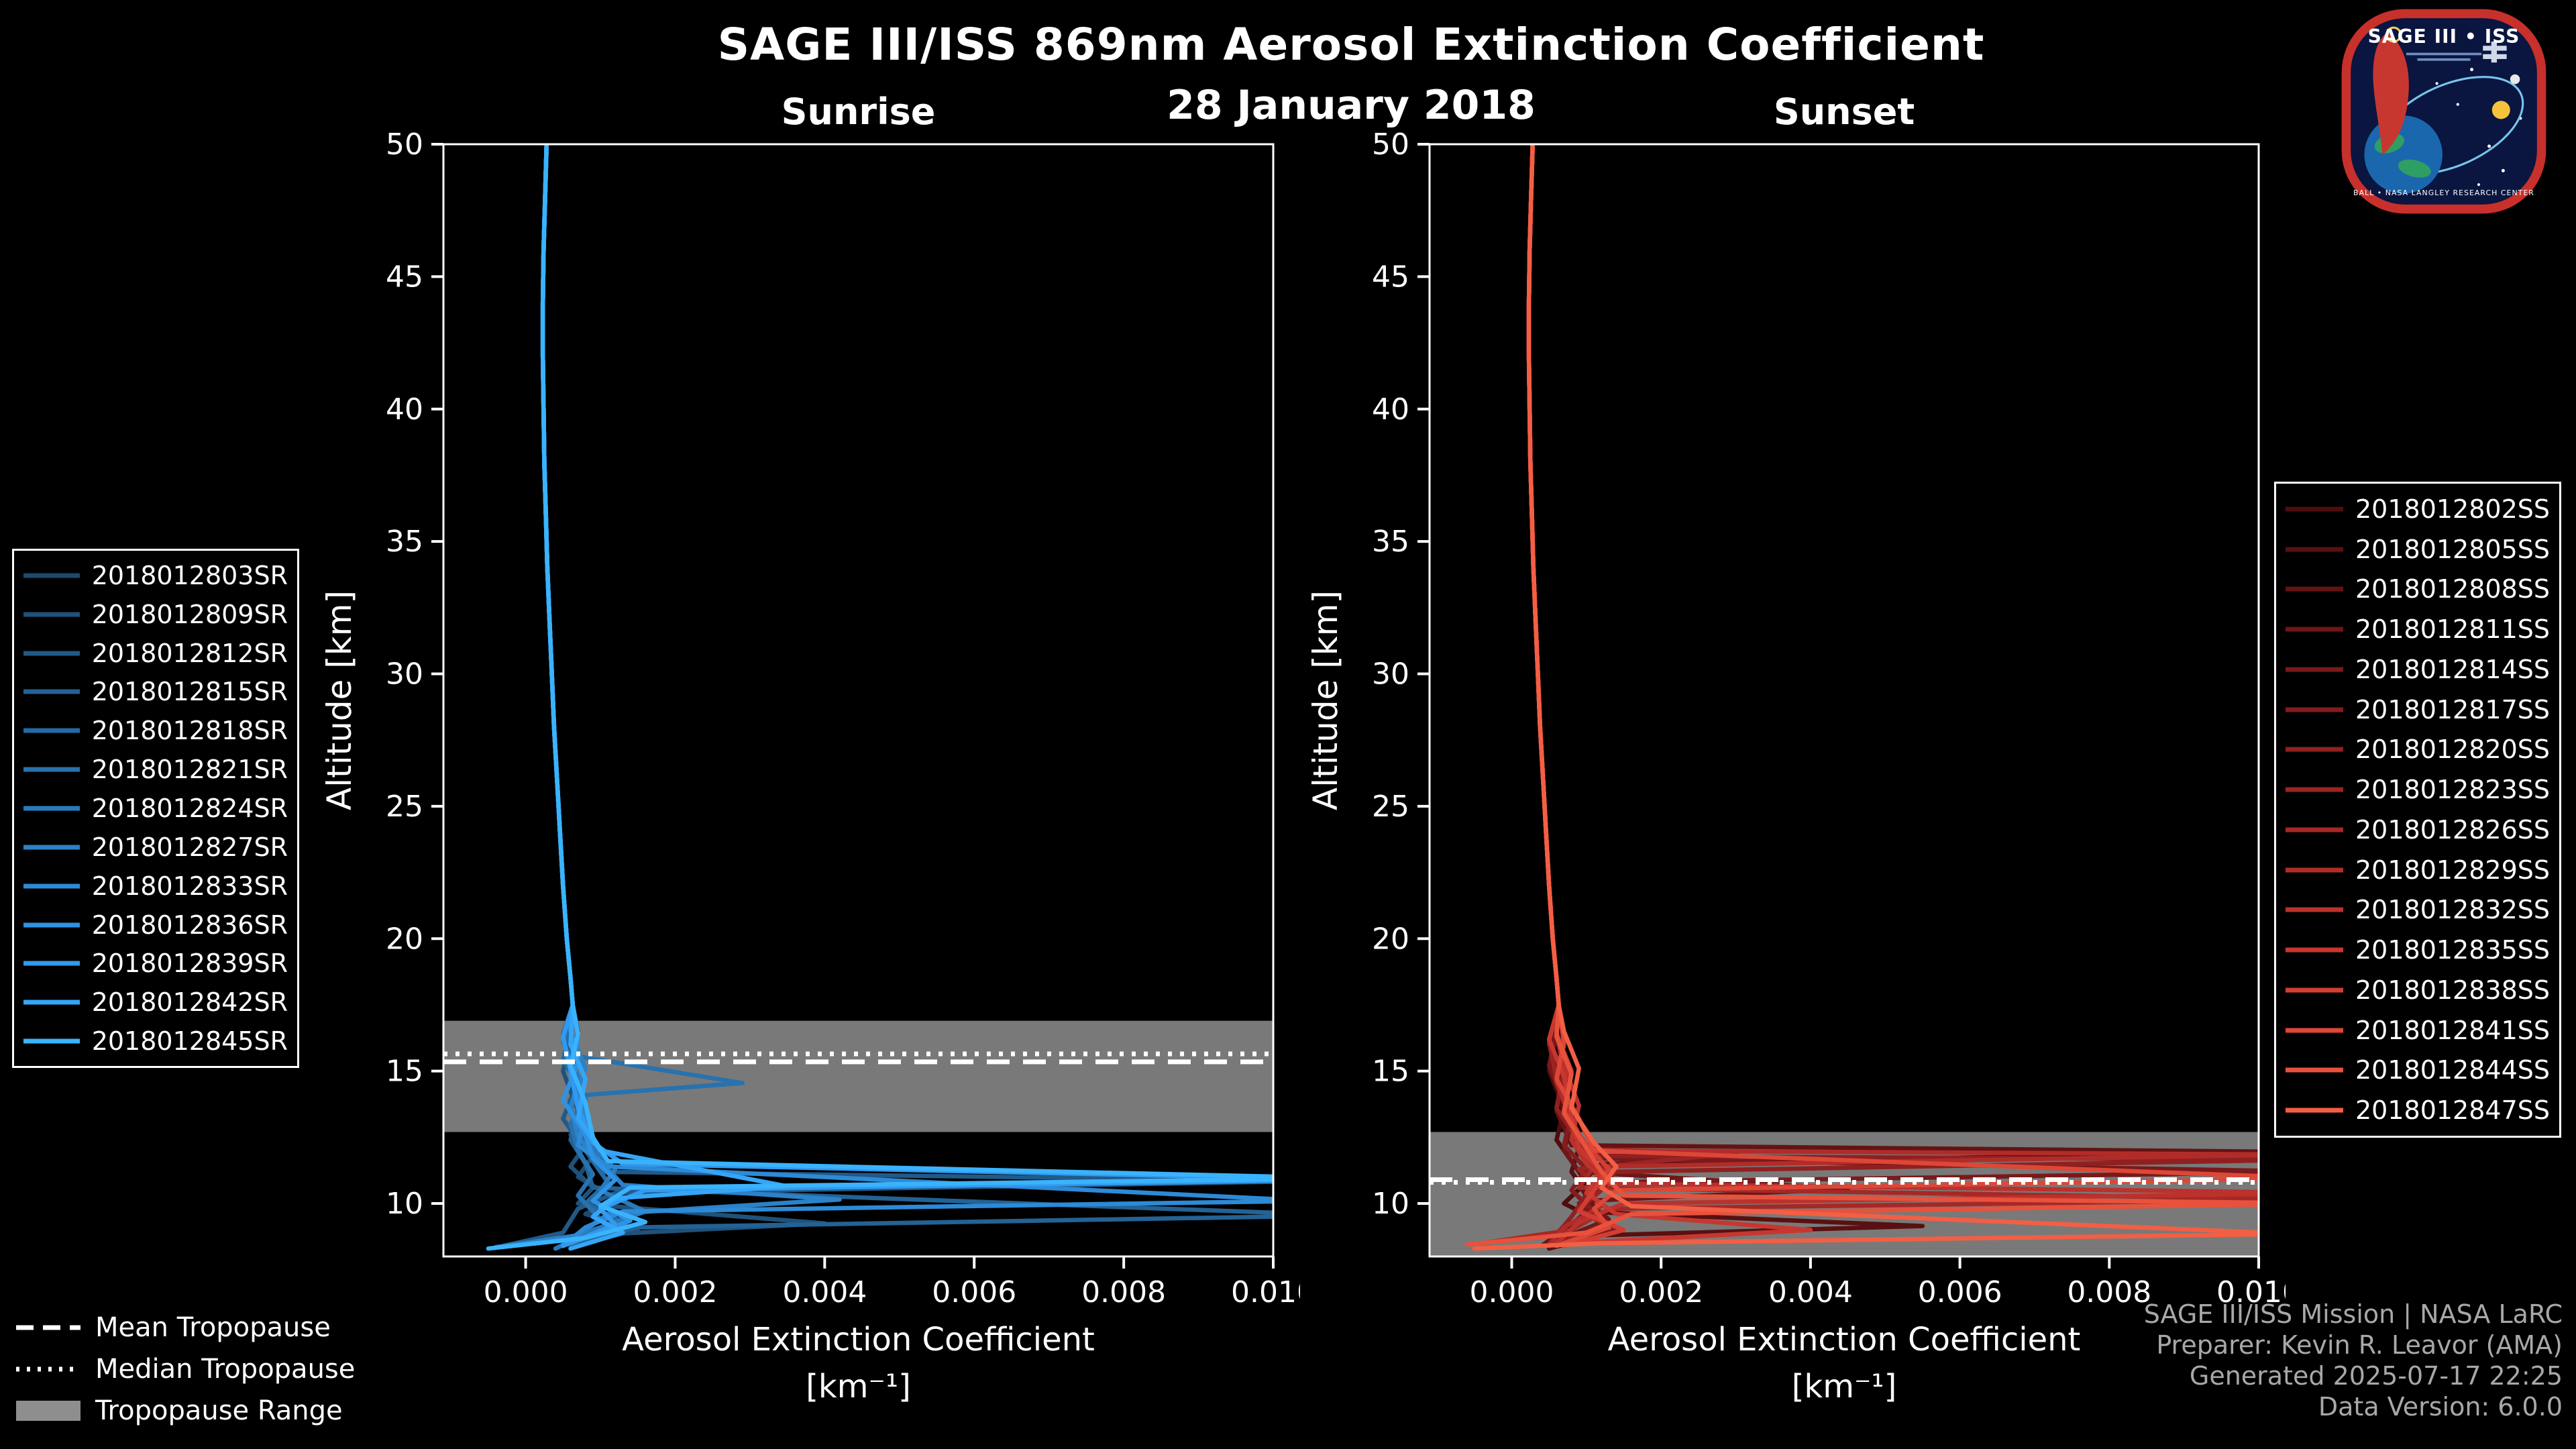 Image resolution: width=2576 pixels, height=1449 pixels. What do you see at coordinates (189, 1041) in the screenshot?
I see `legend-label: 2018012845SR` at bounding box center [189, 1041].